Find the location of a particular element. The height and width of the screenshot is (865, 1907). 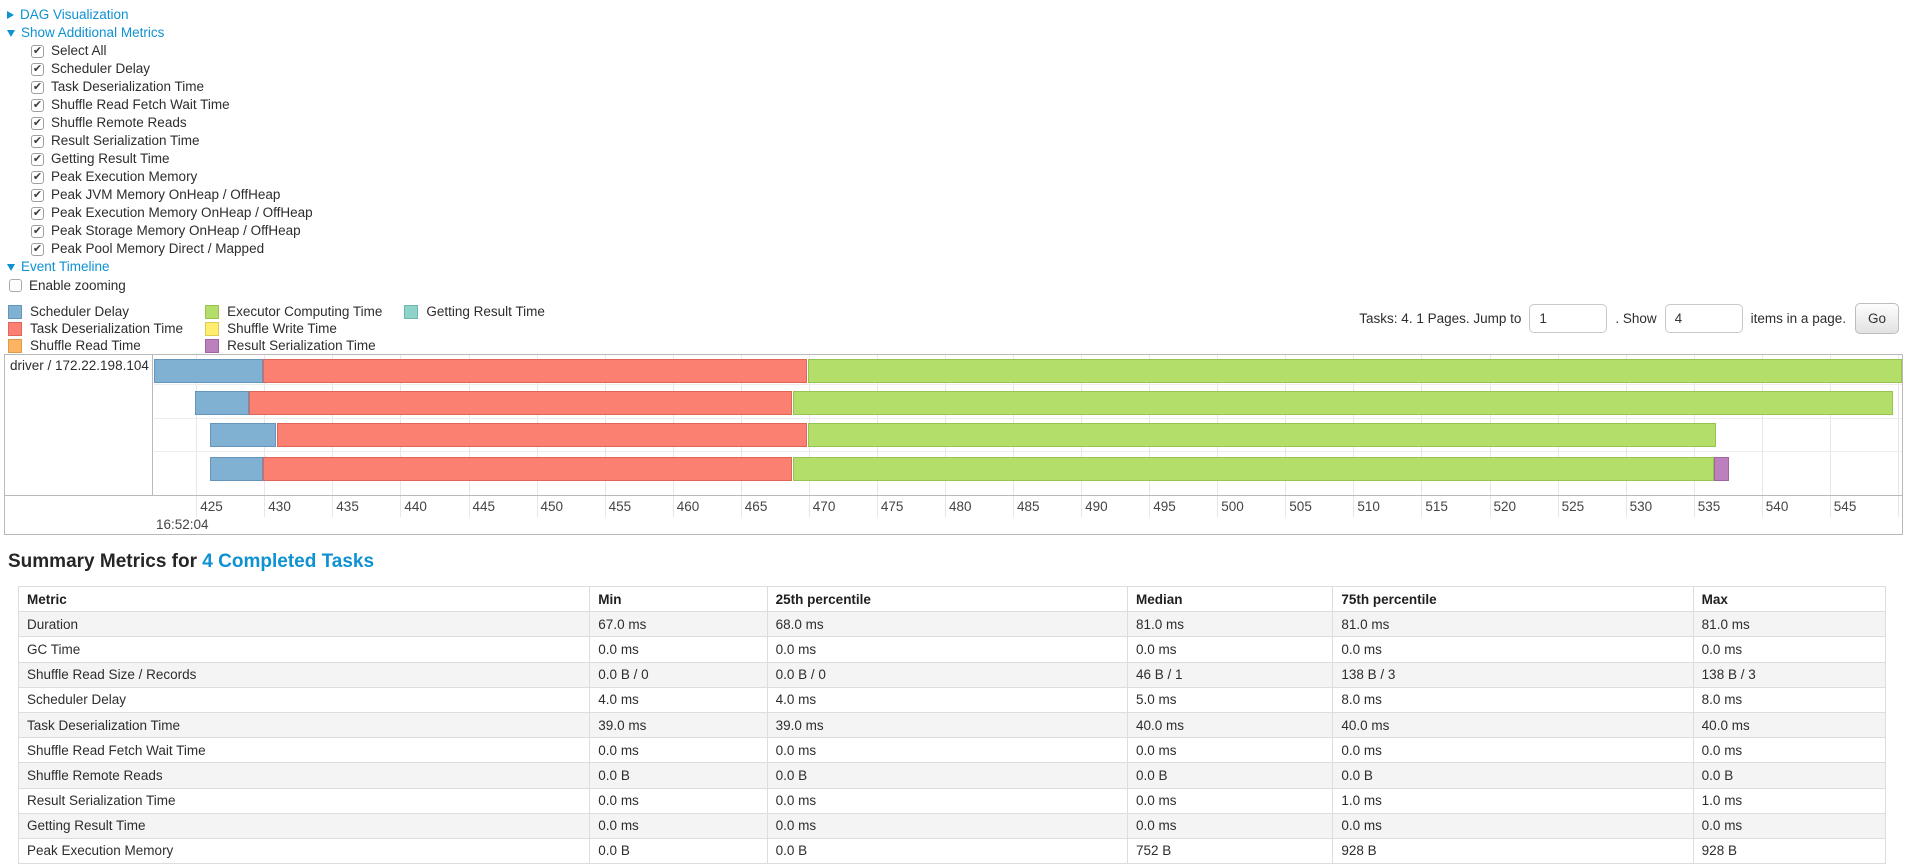

task-1-segment-executor-computing is located at coordinates (1354, 371).